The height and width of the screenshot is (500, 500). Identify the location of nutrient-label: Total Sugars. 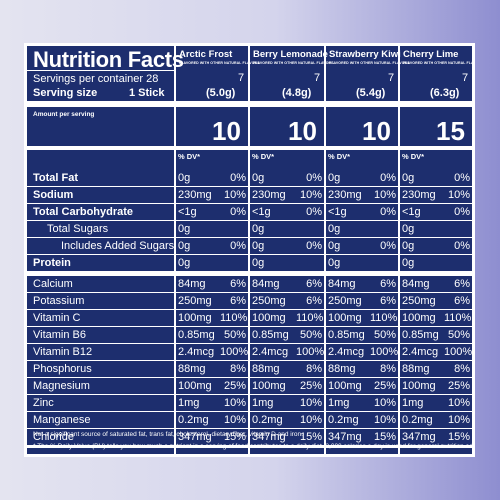
(78, 229).